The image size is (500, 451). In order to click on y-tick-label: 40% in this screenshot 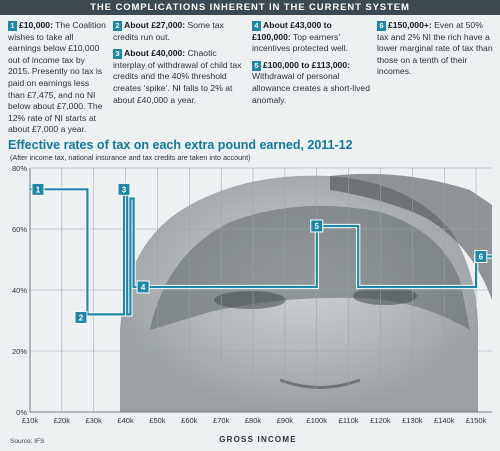, I will do `click(19, 290)`.